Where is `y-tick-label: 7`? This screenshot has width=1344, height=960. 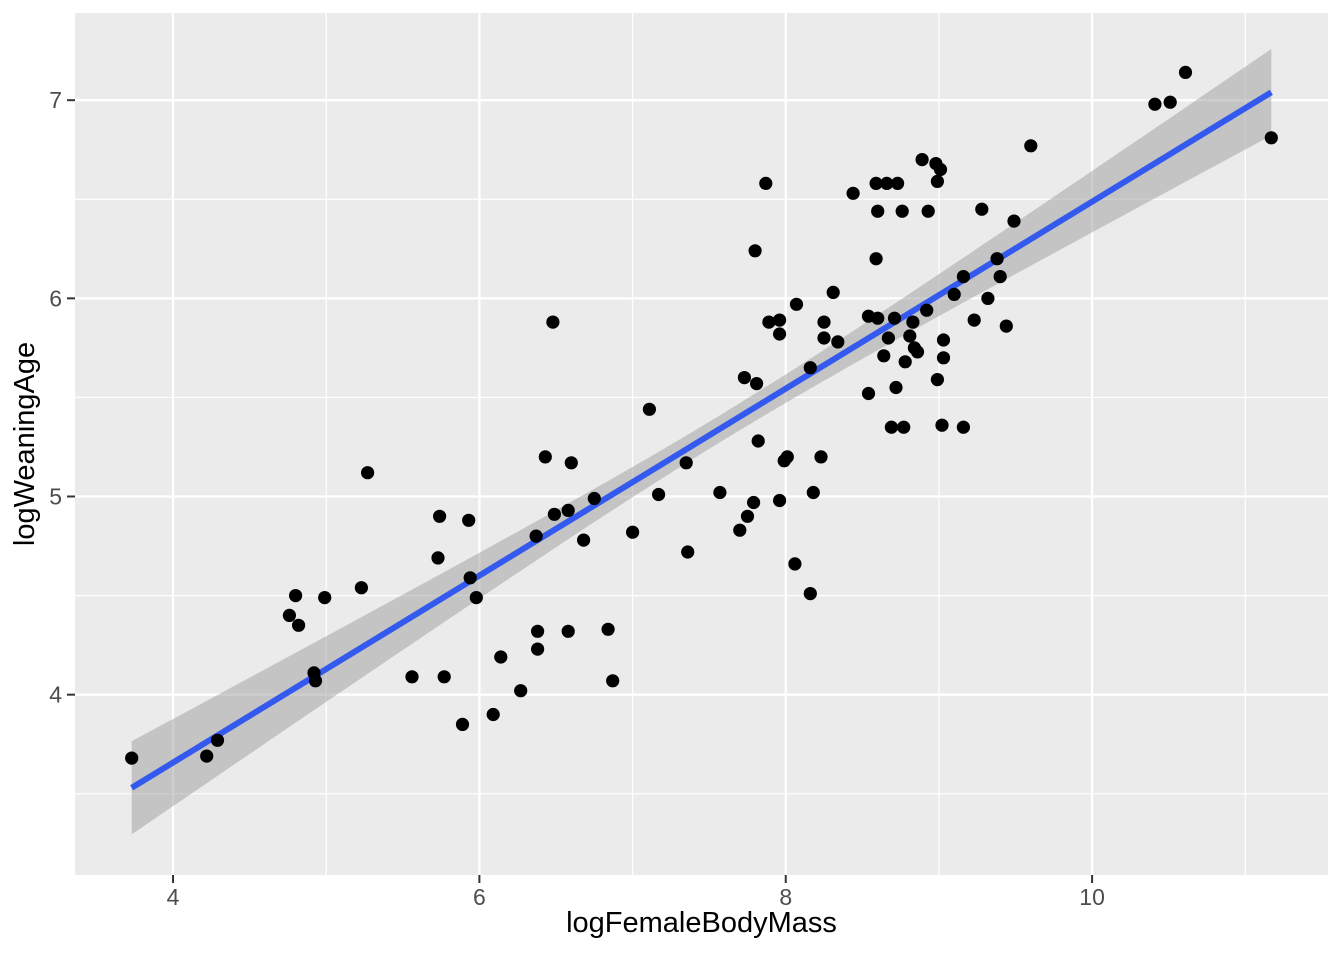 y-tick-label: 7 is located at coordinates (55, 100).